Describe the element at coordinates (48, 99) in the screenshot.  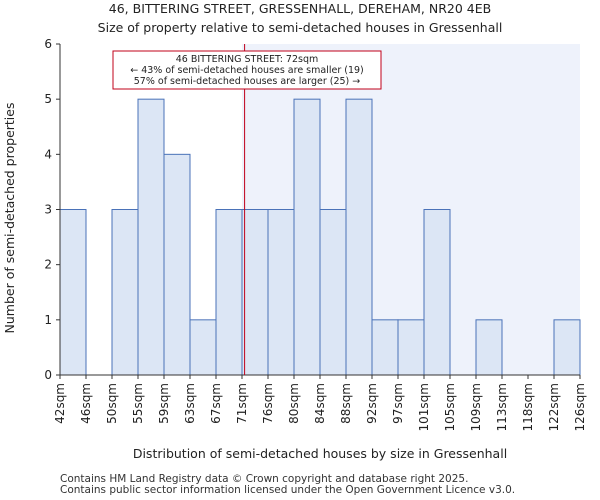
I see `y-tick-label: 5` at that location.